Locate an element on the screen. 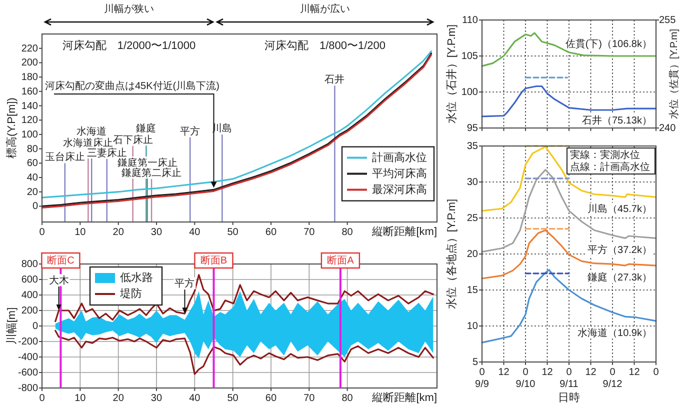 This screenshot has width=681, height=405. x-tick-label: 0 9/11 is located at coordinates (569, 378).